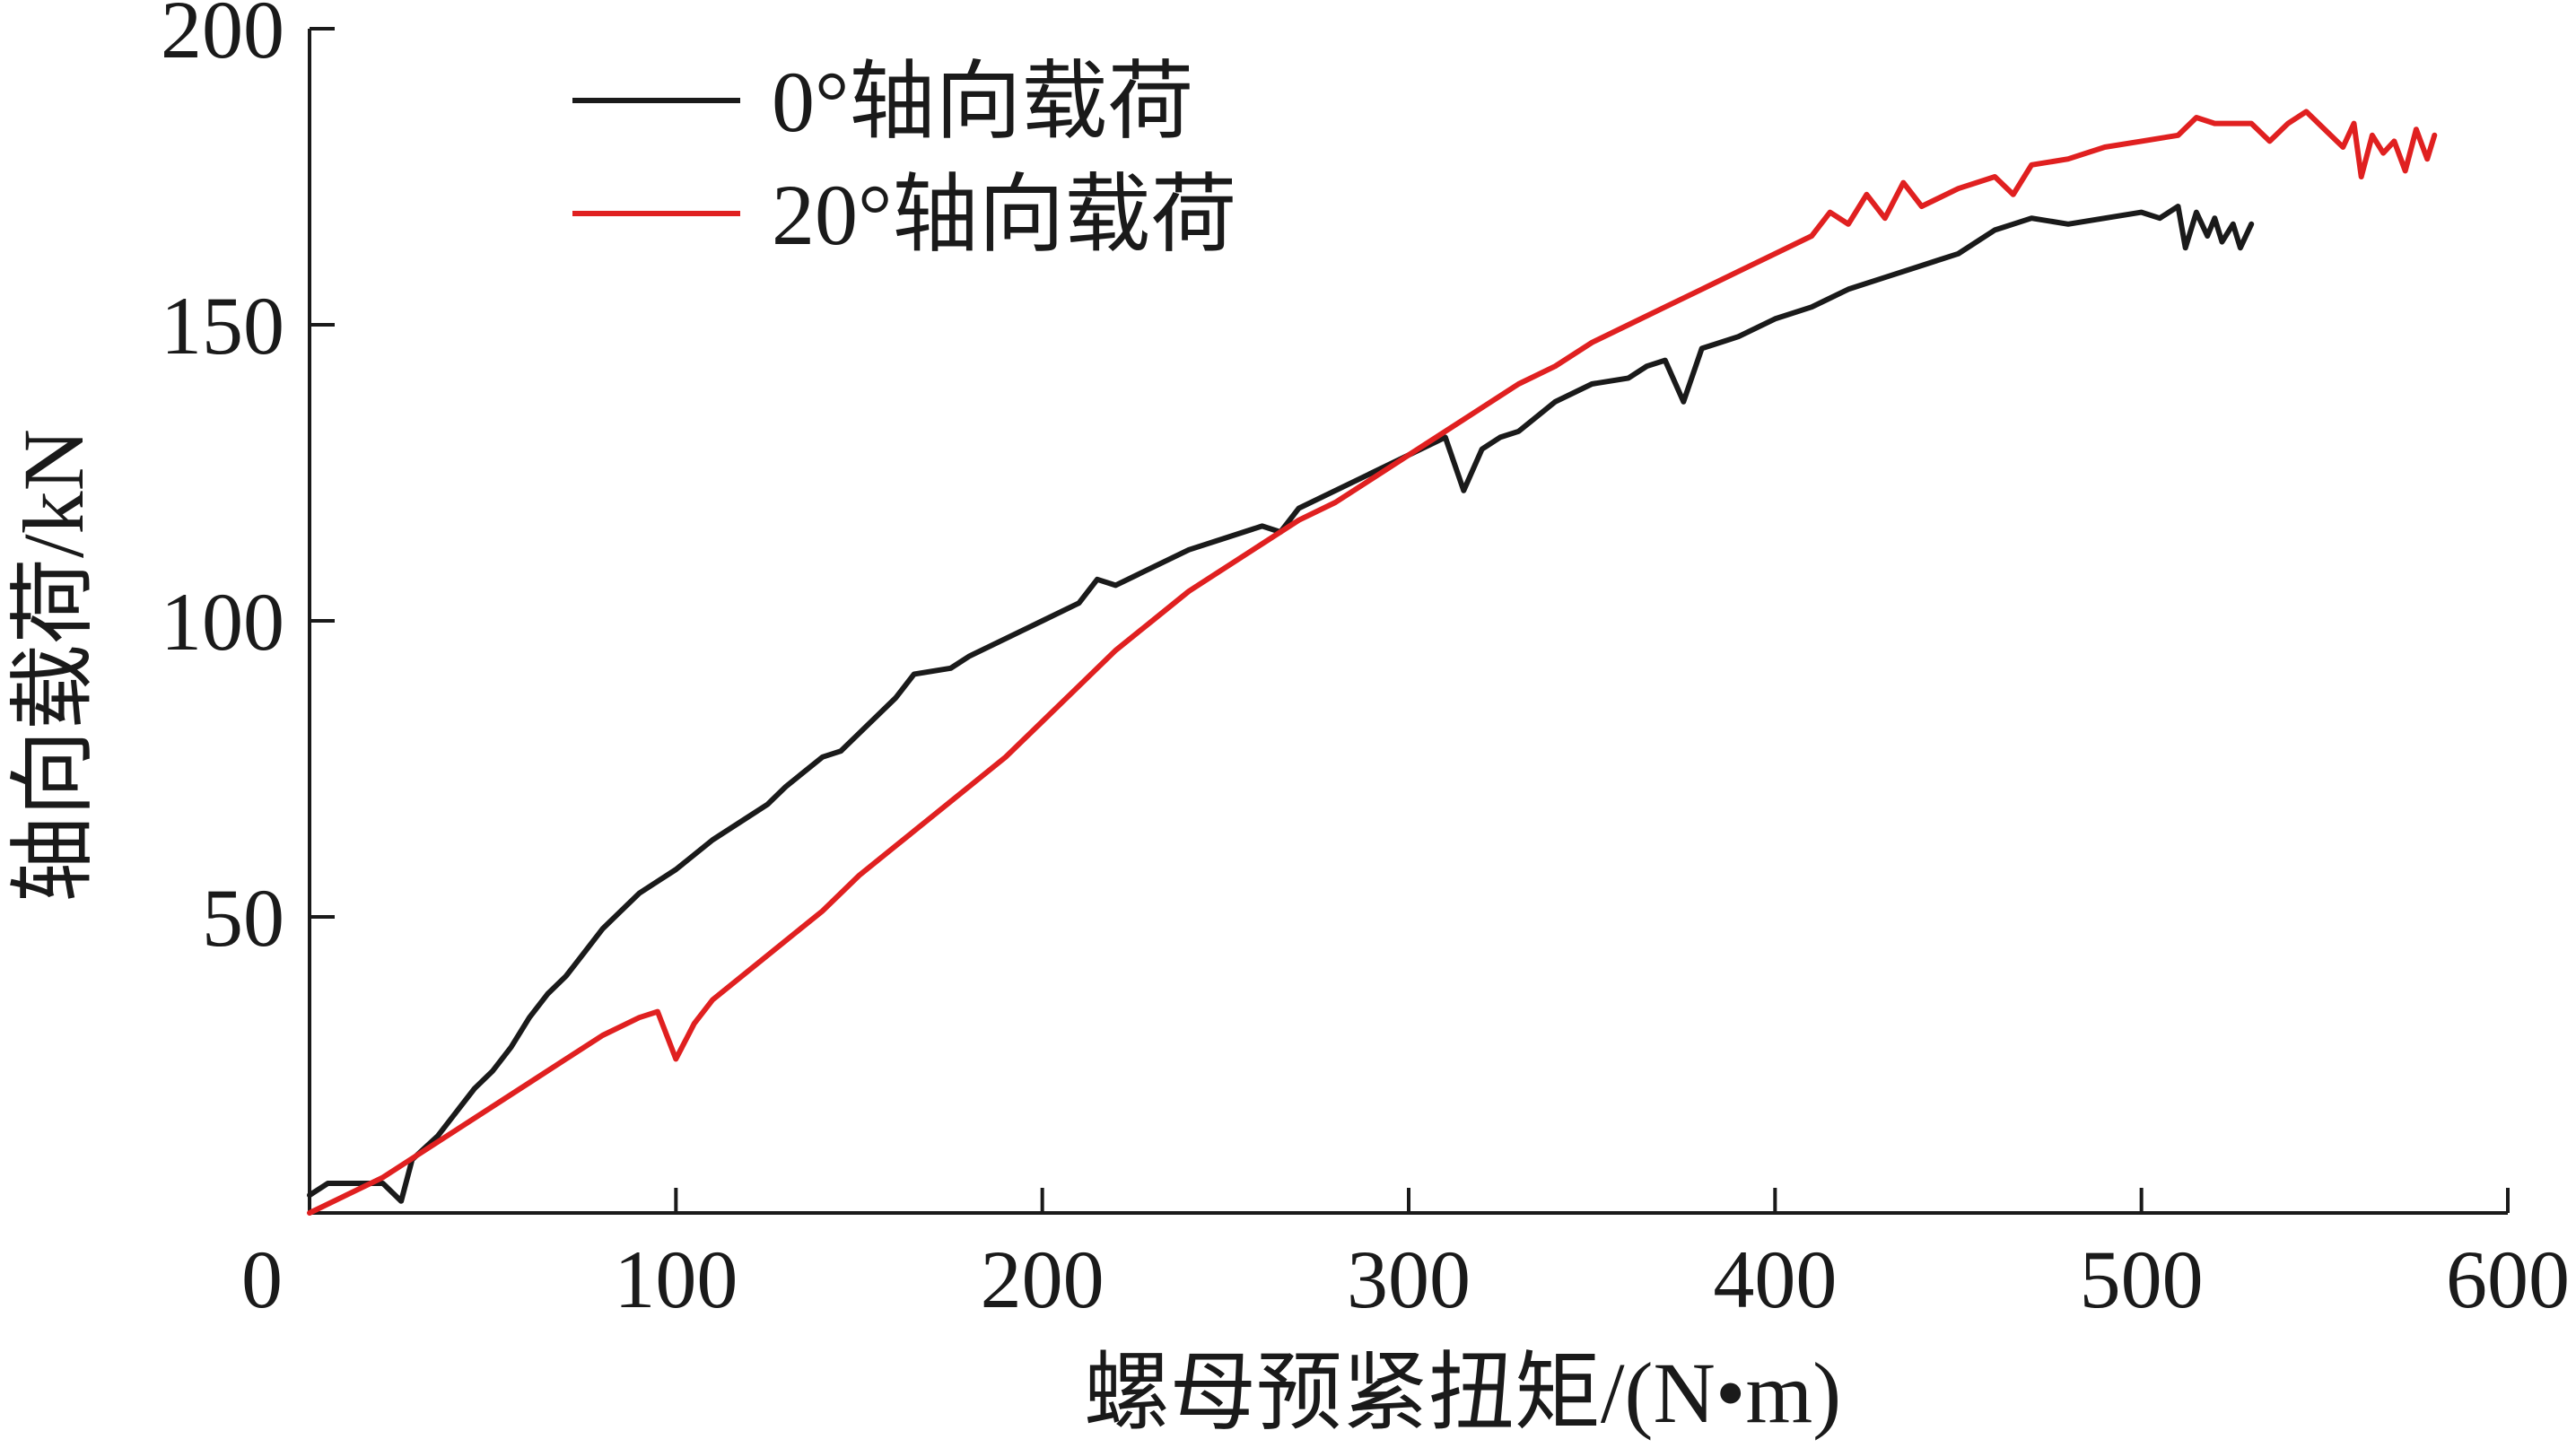  I want to click on y-tick-label: 50, so click(243, 918).